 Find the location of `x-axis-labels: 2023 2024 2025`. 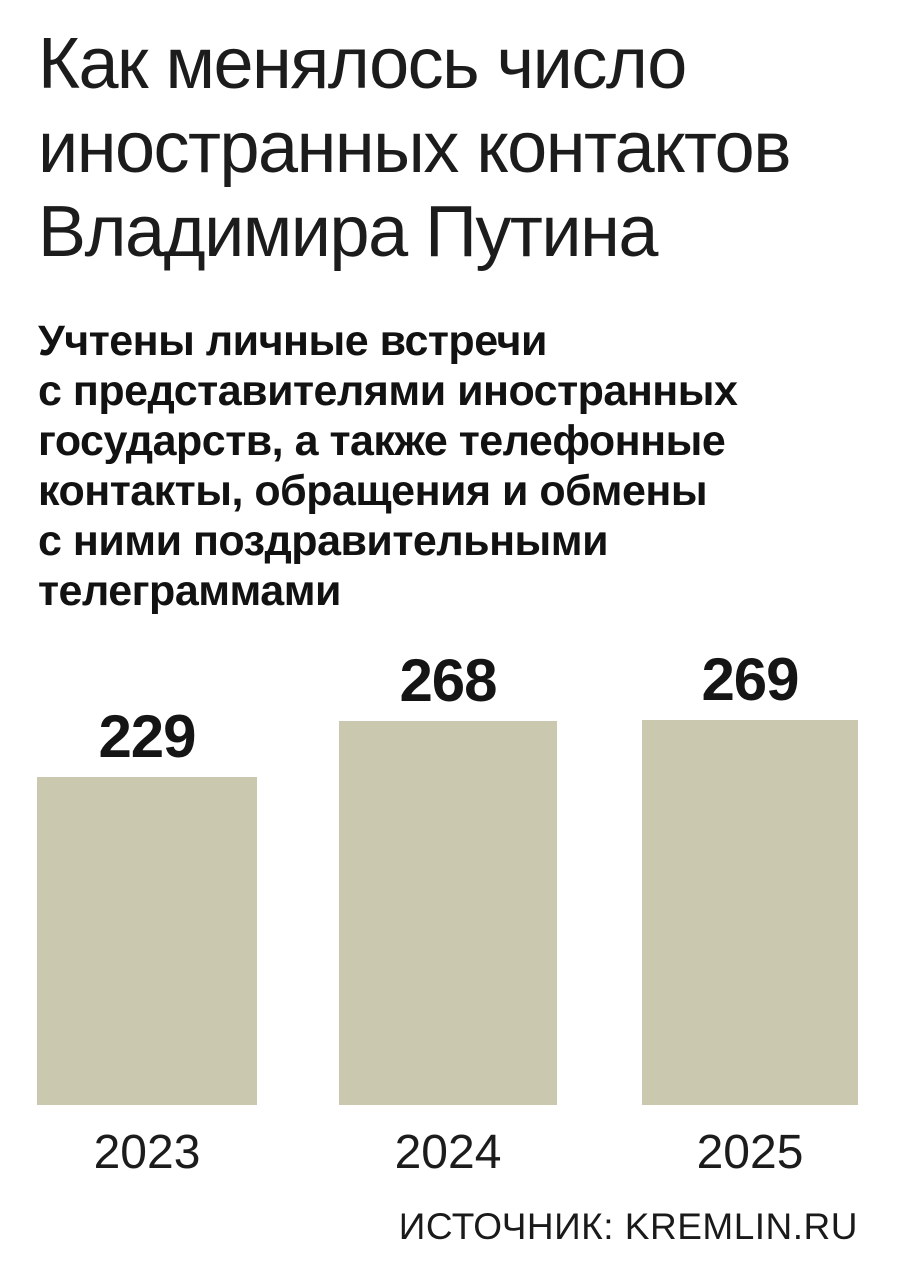

x-axis-labels: 2023 2024 2025 is located at coordinates (447, 1142).